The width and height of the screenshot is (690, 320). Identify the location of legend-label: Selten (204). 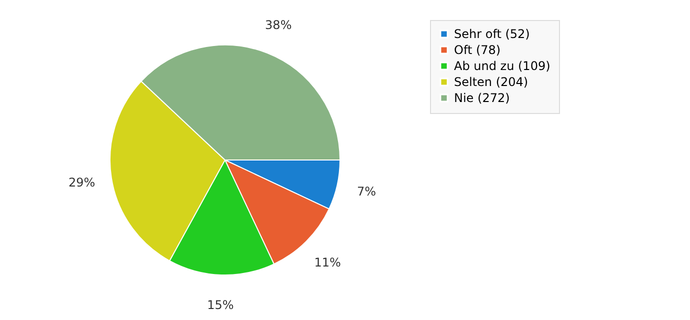
(491, 82).